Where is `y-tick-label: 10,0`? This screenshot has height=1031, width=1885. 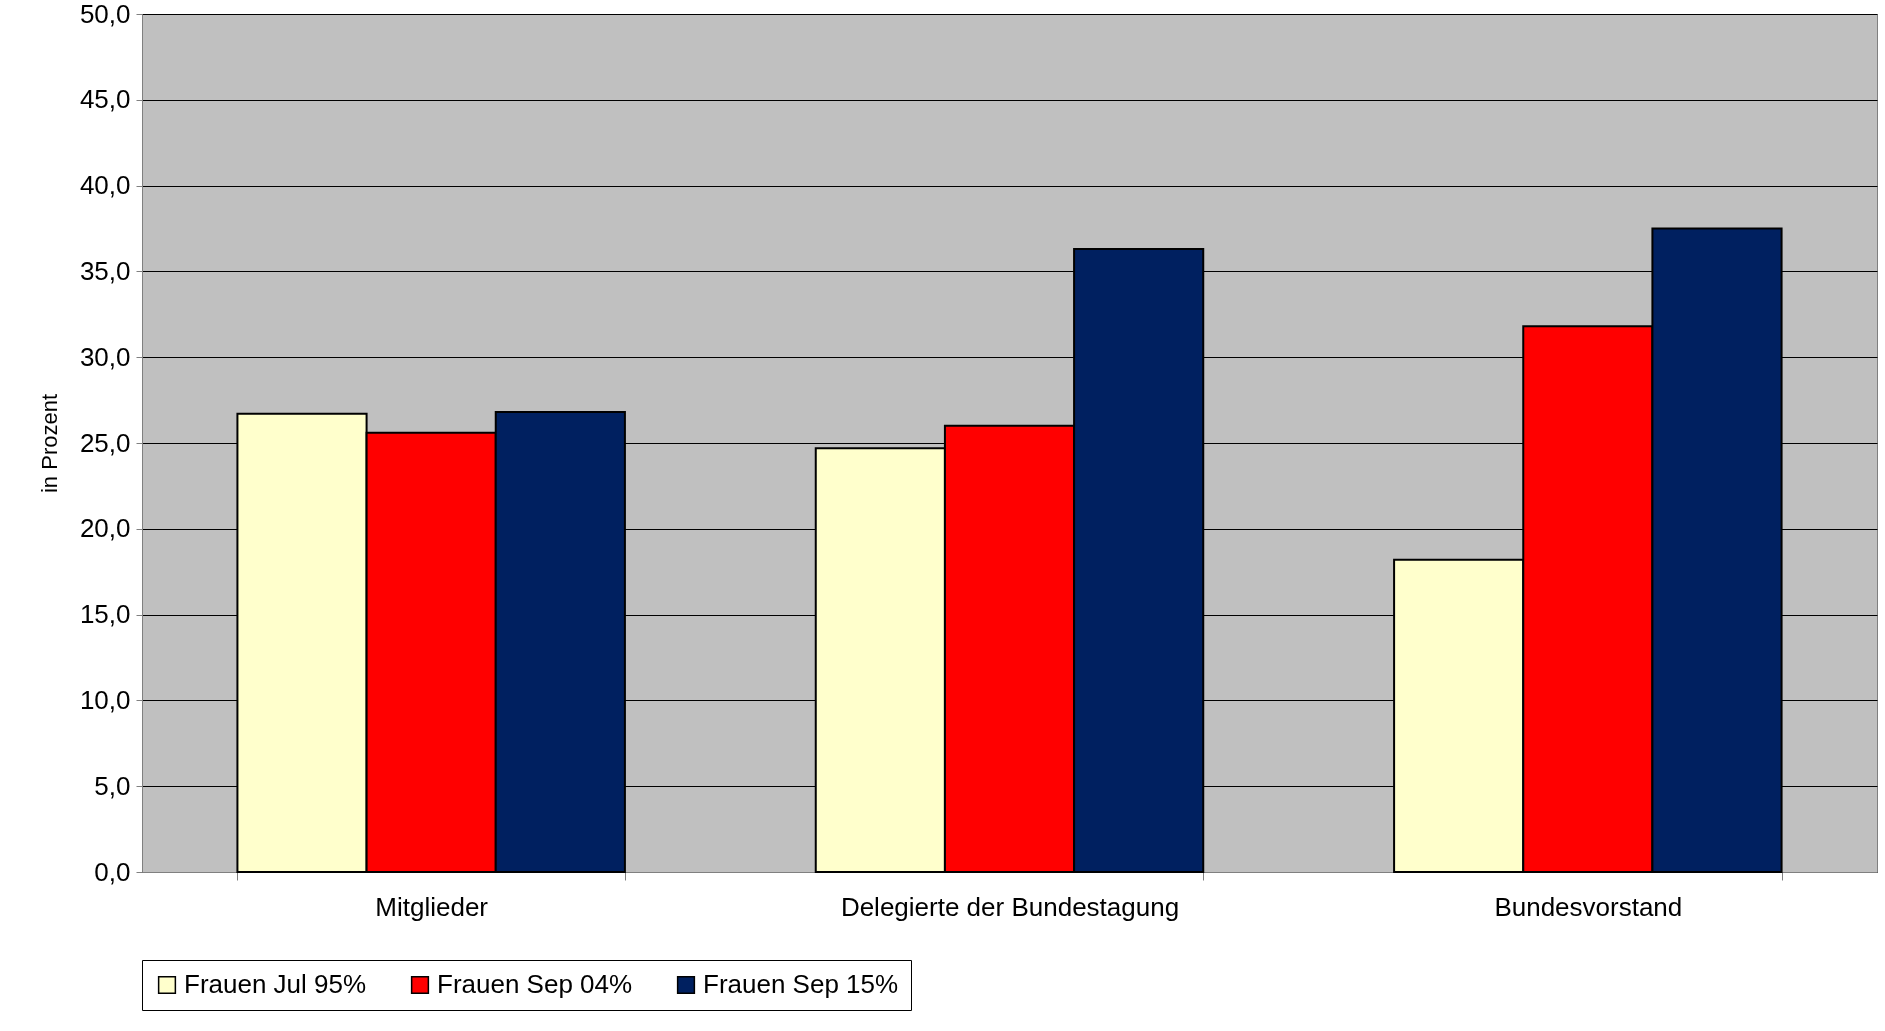
y-tick-label: 10,0 is located at coordinates (105, 699).